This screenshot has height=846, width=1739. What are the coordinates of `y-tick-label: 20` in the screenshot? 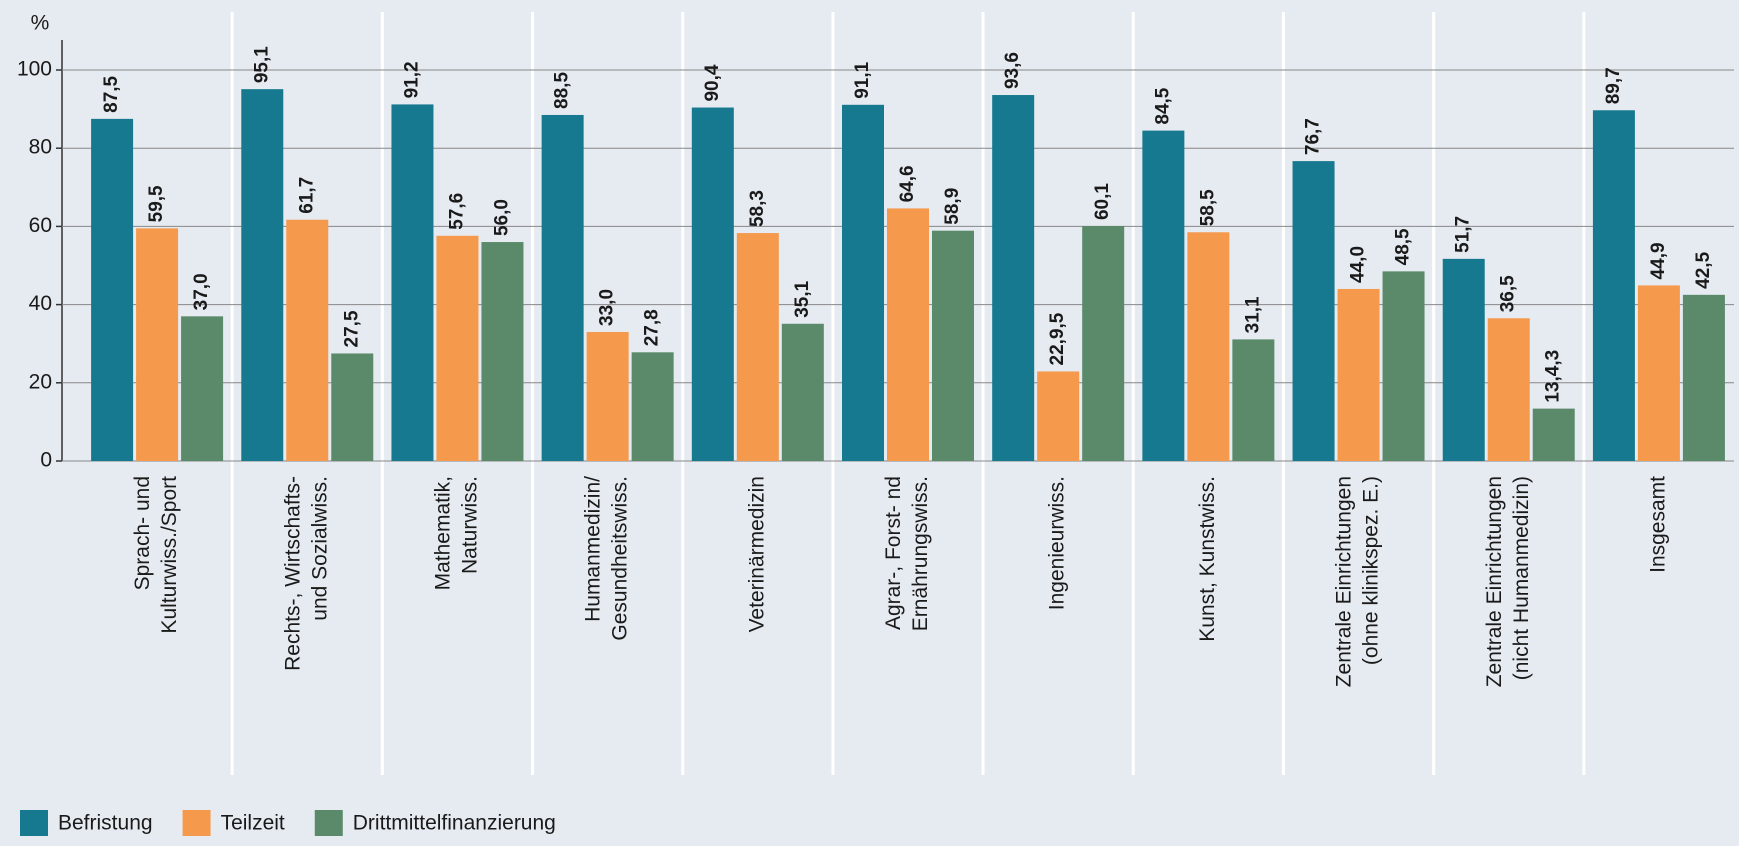 It's located at (40, 381).